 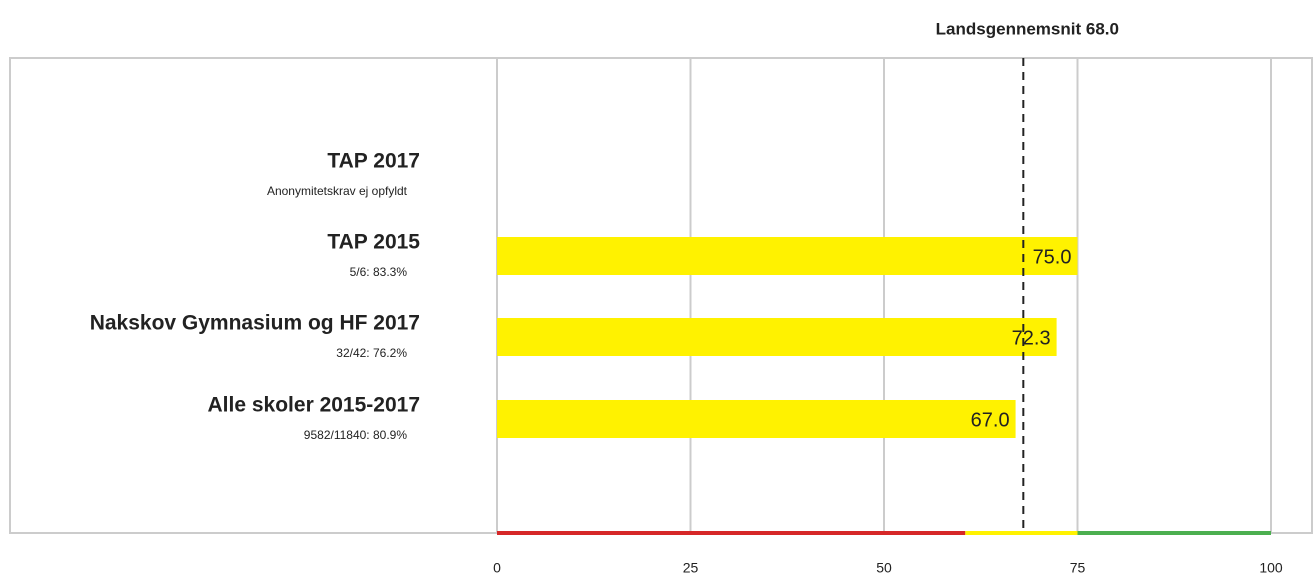 What do you see at coordinates (691, 568) in the screenshot?
I see `x-tick-label: 25` at bounding box center [691, 568].